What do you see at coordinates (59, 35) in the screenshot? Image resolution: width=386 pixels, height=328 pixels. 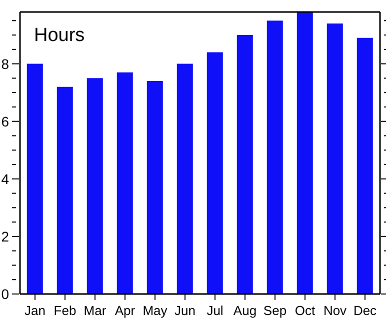 I see `y-axis-title: Hours` at bounding box center [59, 35].